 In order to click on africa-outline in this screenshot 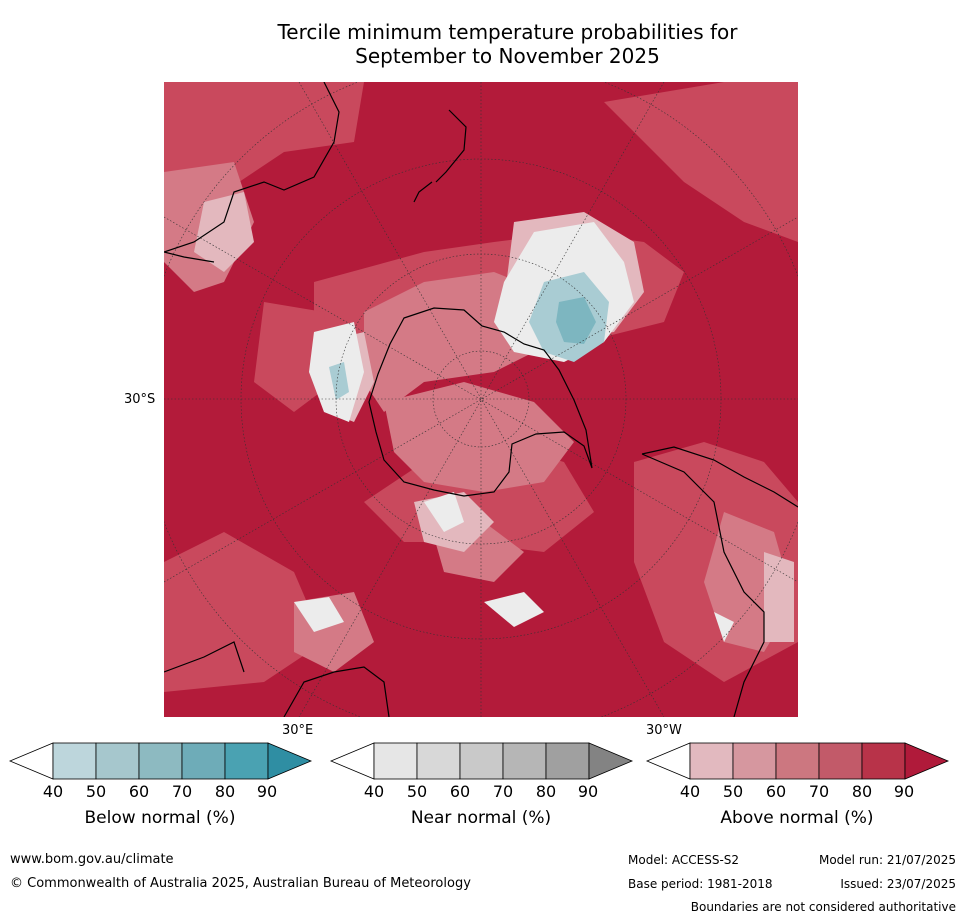, I will do `click(277, 679)`.